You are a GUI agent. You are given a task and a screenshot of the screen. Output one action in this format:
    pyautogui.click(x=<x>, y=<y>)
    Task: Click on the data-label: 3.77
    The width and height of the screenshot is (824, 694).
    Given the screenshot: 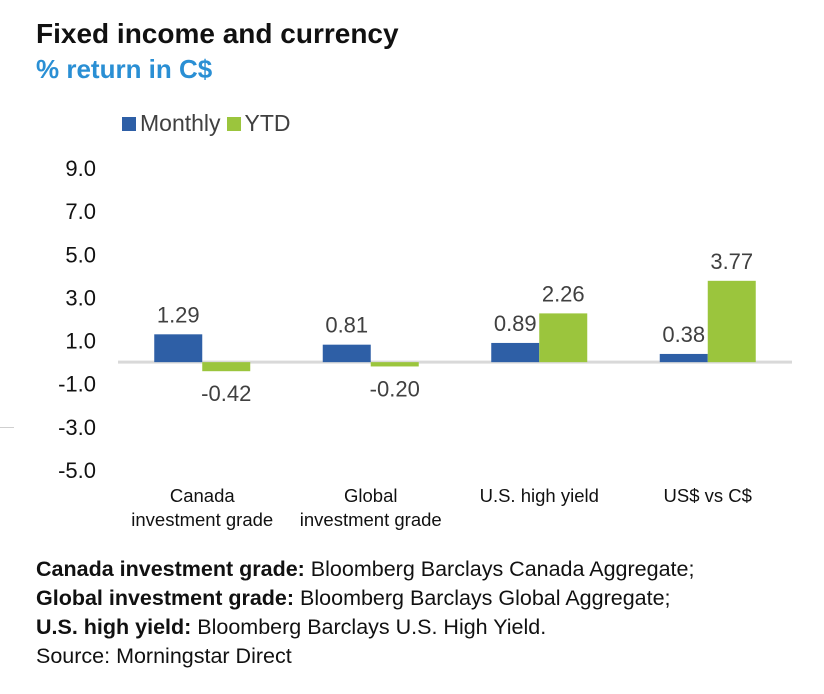 What is the action you would take?
    pyautogui.click(x=731, y=261)
    